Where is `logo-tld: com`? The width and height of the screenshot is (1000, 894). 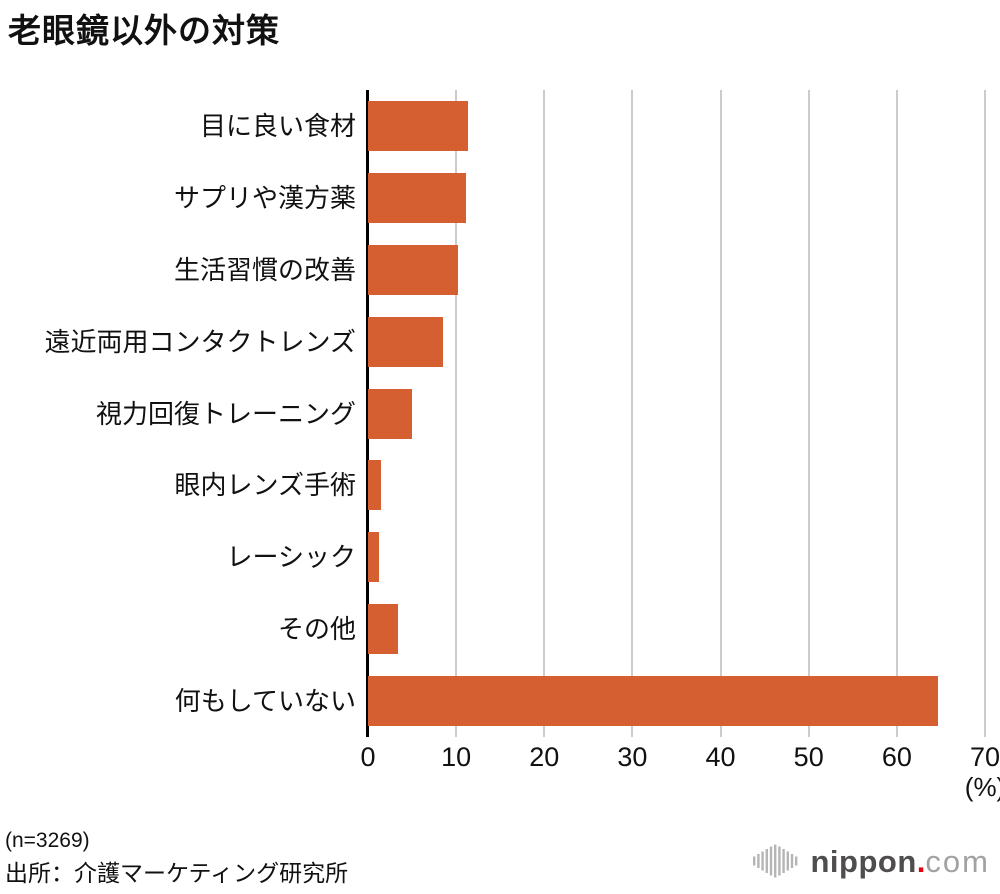 logo-tld: com is located at coordinates (957, 861).